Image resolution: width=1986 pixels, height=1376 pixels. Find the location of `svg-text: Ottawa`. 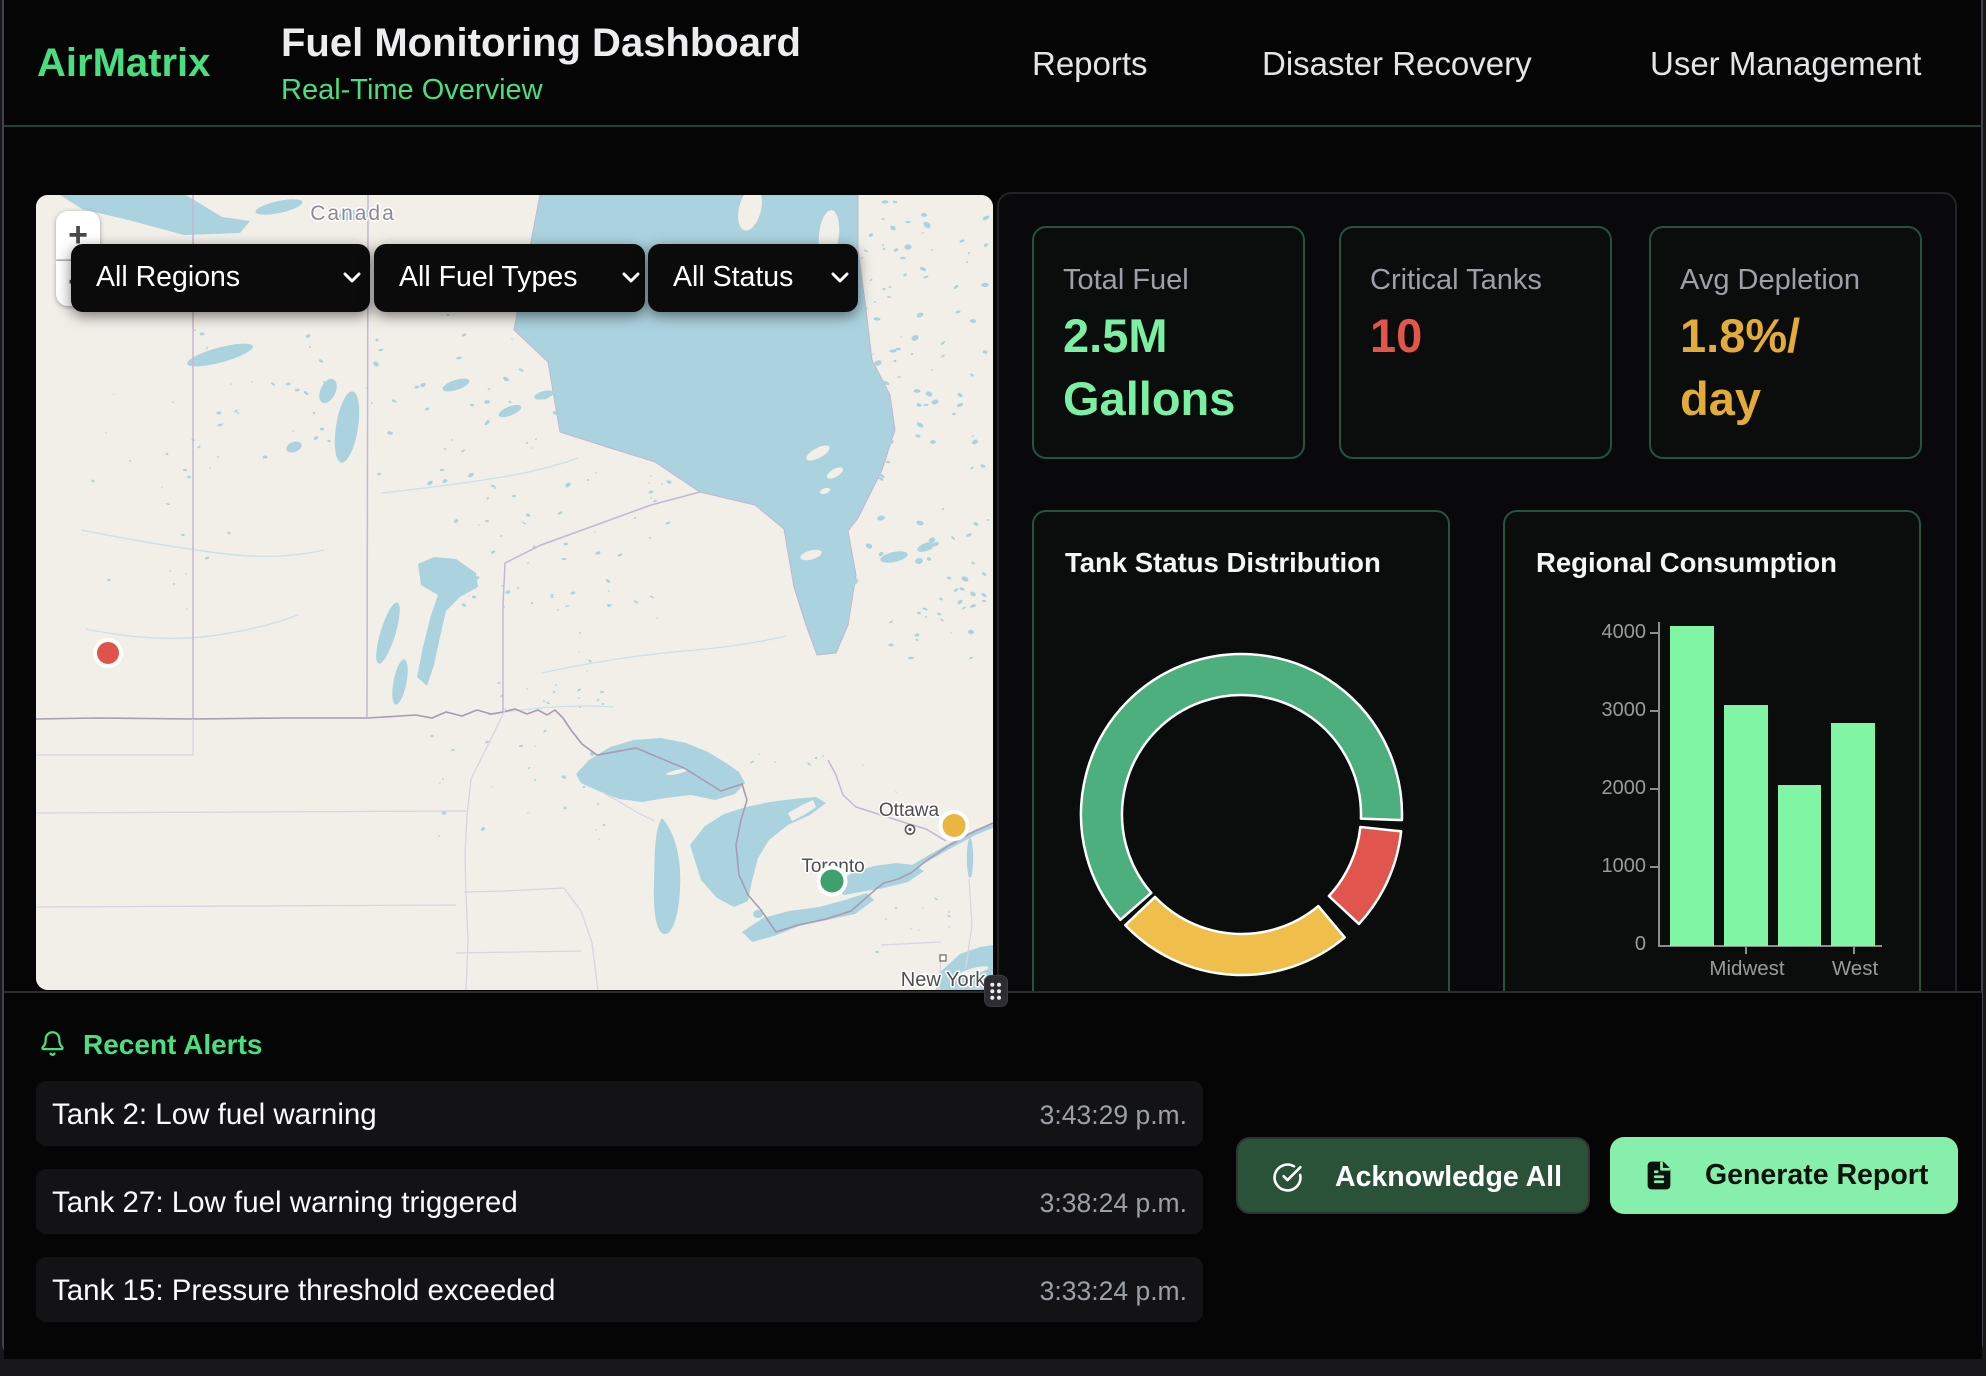

svg-text: Ottawa is located at coordinates (909, 810).